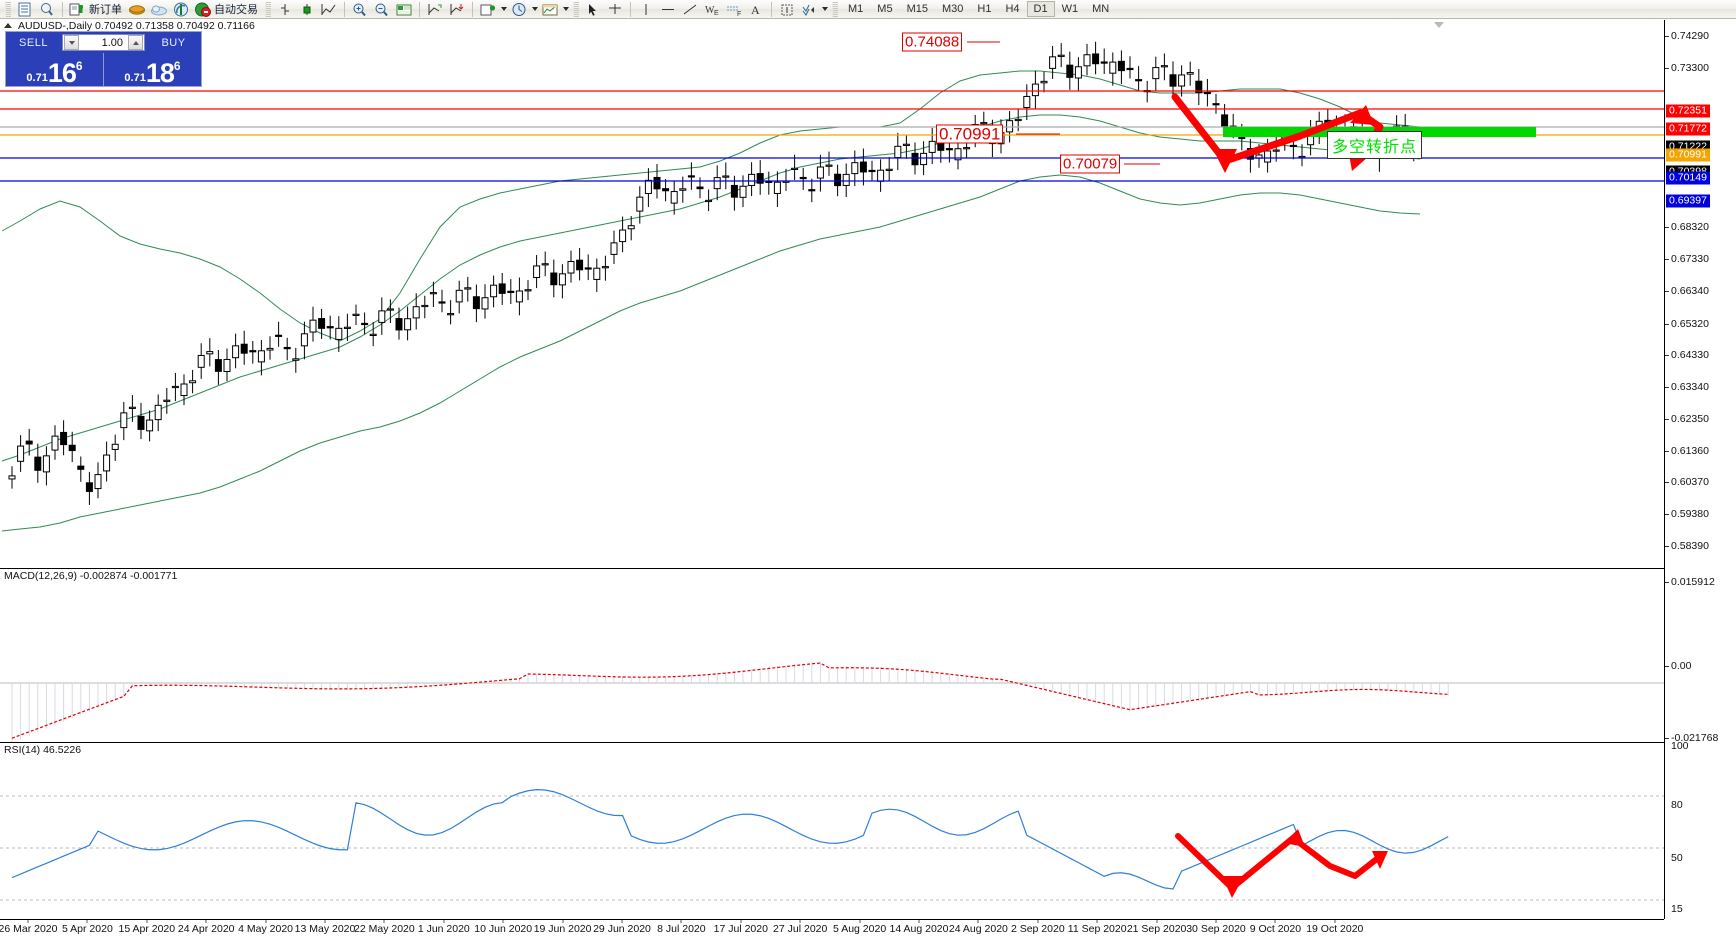 Image resolution: width=1736 pixels, height=943 pixels. I want to click on sell-button: SELL, so click(33, 42).